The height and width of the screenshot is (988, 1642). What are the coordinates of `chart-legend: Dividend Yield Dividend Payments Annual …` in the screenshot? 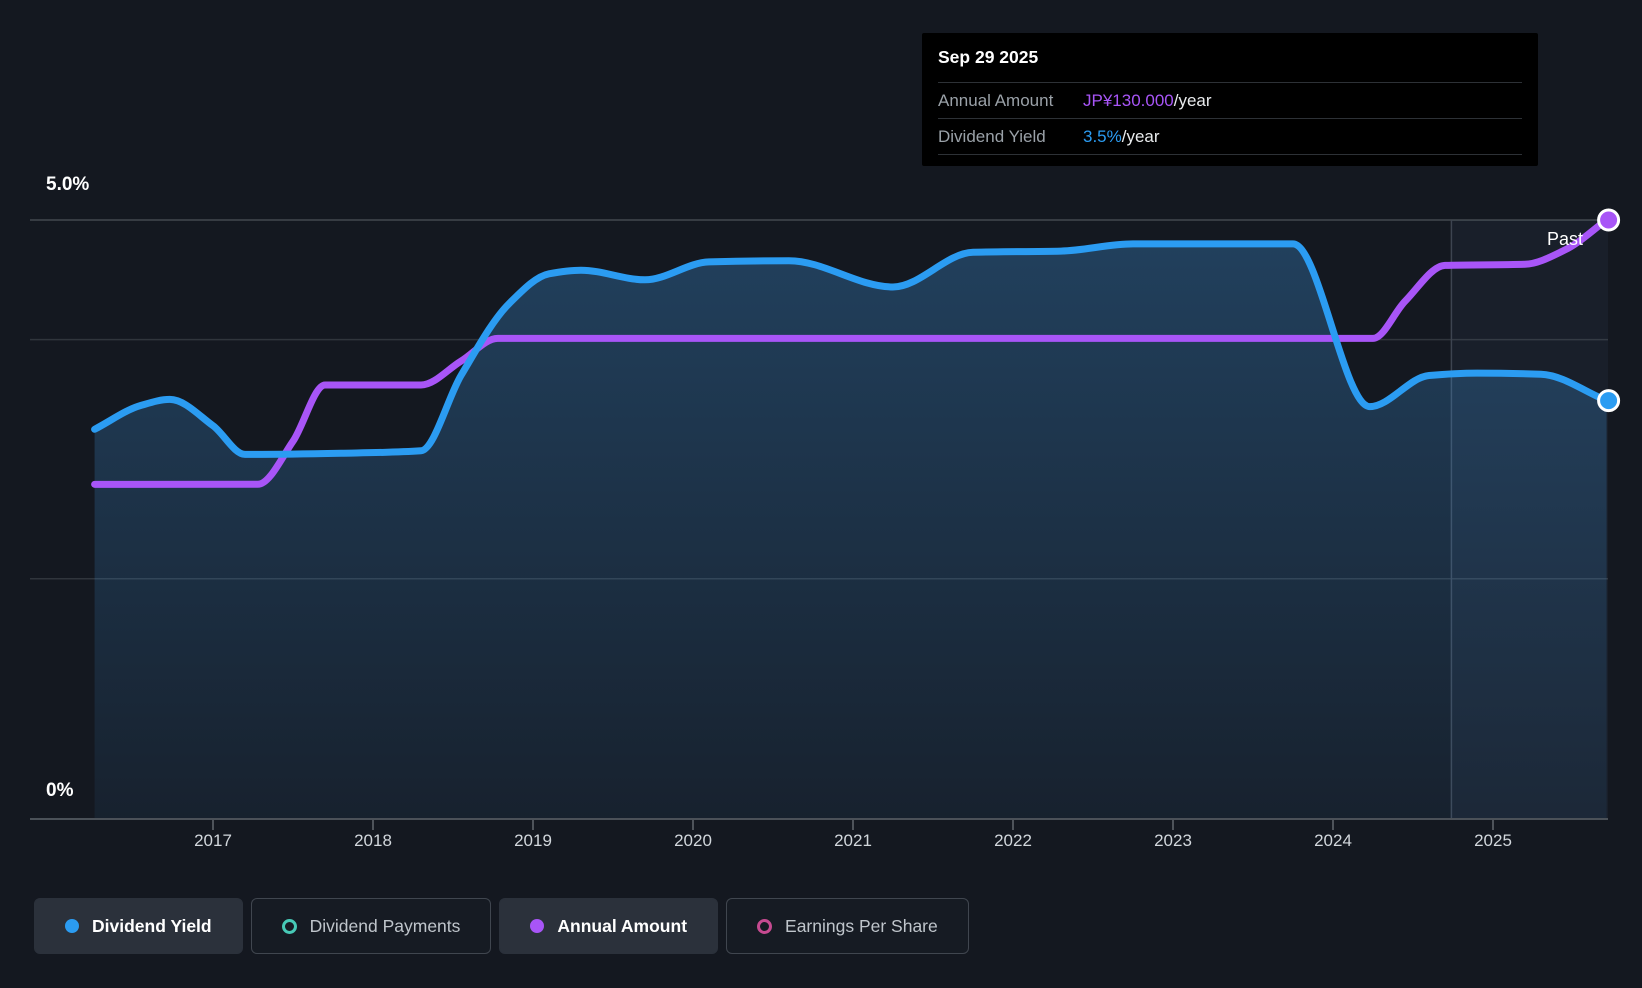 It's located at (501, 926).